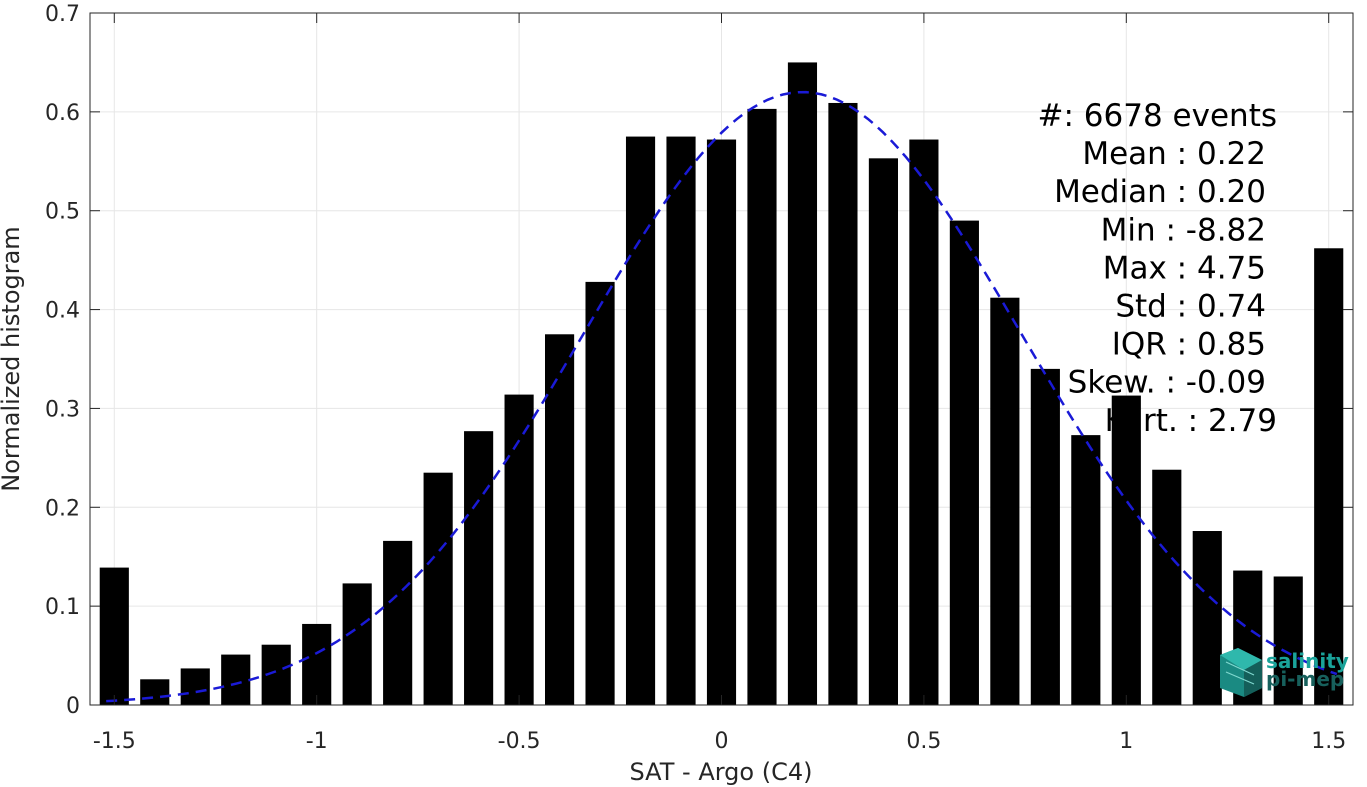  What do you see at coordinates (114, 741) in the screenshot?
I see `x-tick-label-0: -1.5` at bounding box center [114, 741].